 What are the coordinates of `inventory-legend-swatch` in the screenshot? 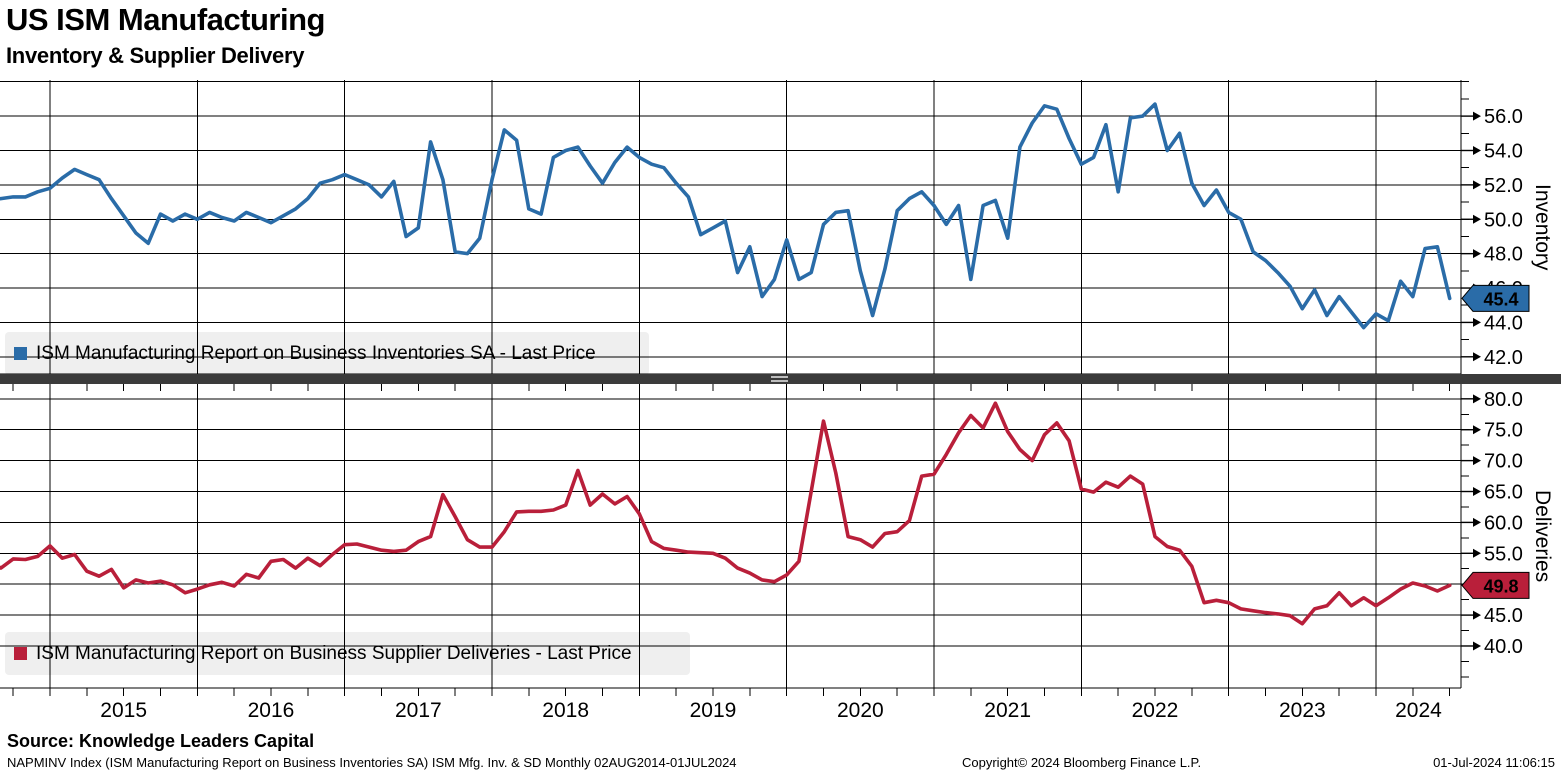 It's located at (20, 353).